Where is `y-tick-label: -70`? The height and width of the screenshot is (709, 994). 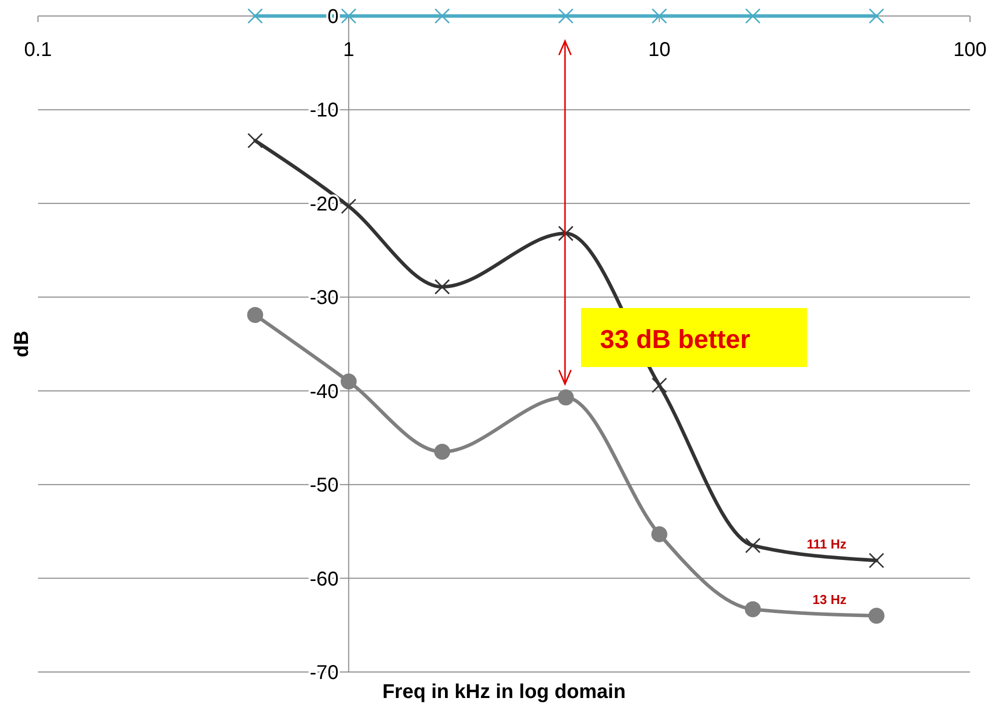
y-tick-label: -70 is located at coordinates (324, 673).